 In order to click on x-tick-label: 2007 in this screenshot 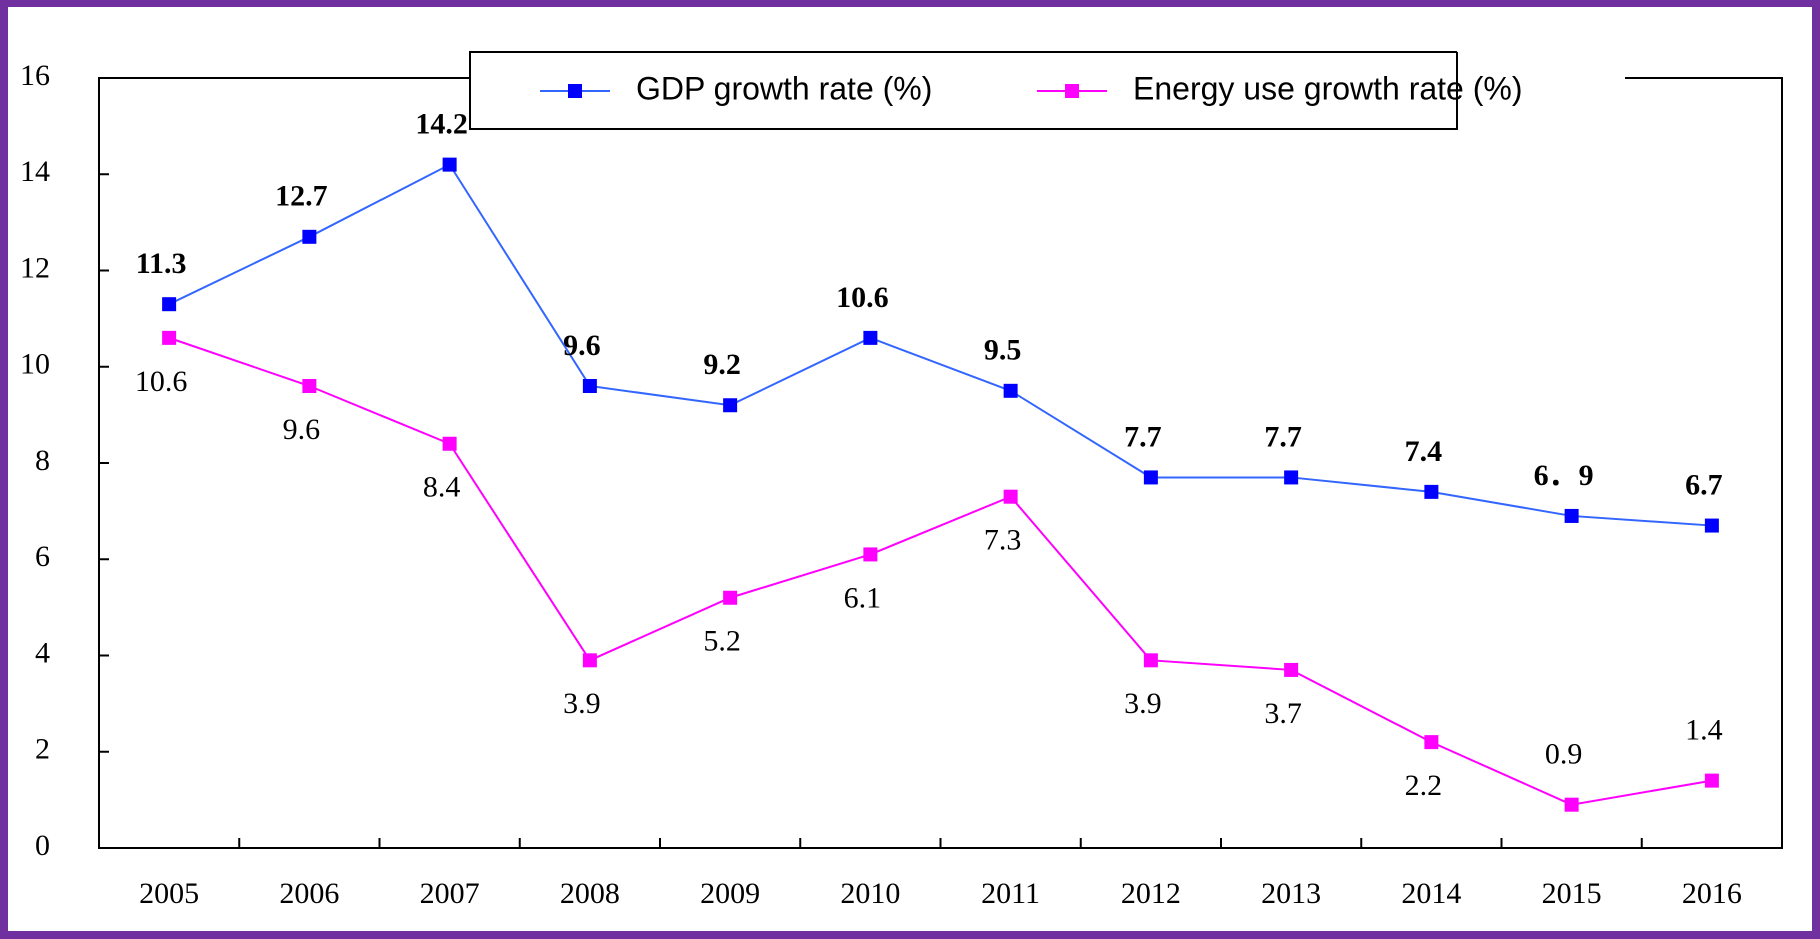, I will do `click(450, 893)`.